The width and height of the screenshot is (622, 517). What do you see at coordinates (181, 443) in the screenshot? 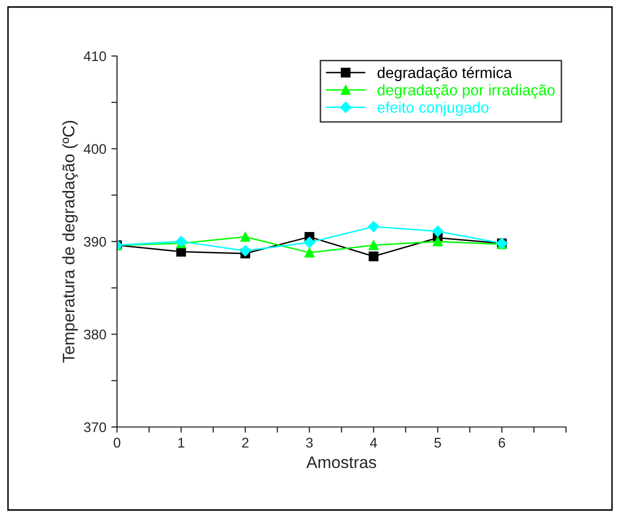
I see `x-tick-label: 1` at bounding box center [181, 443].